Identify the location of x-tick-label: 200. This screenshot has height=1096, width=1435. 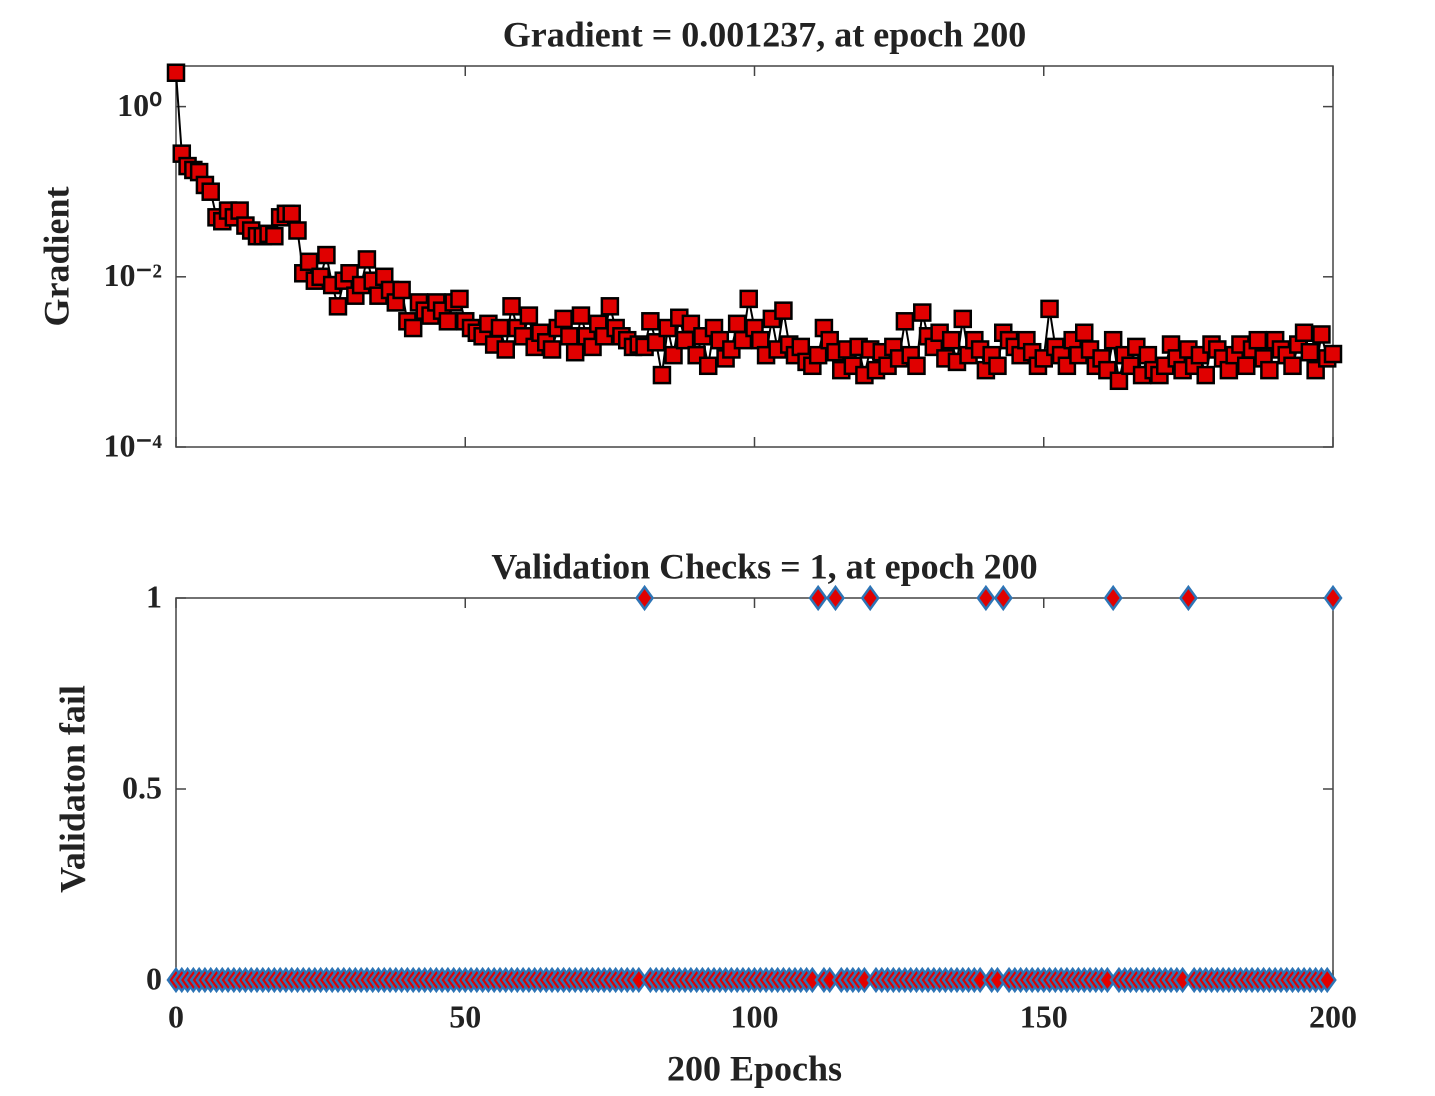
(1333, 1016).